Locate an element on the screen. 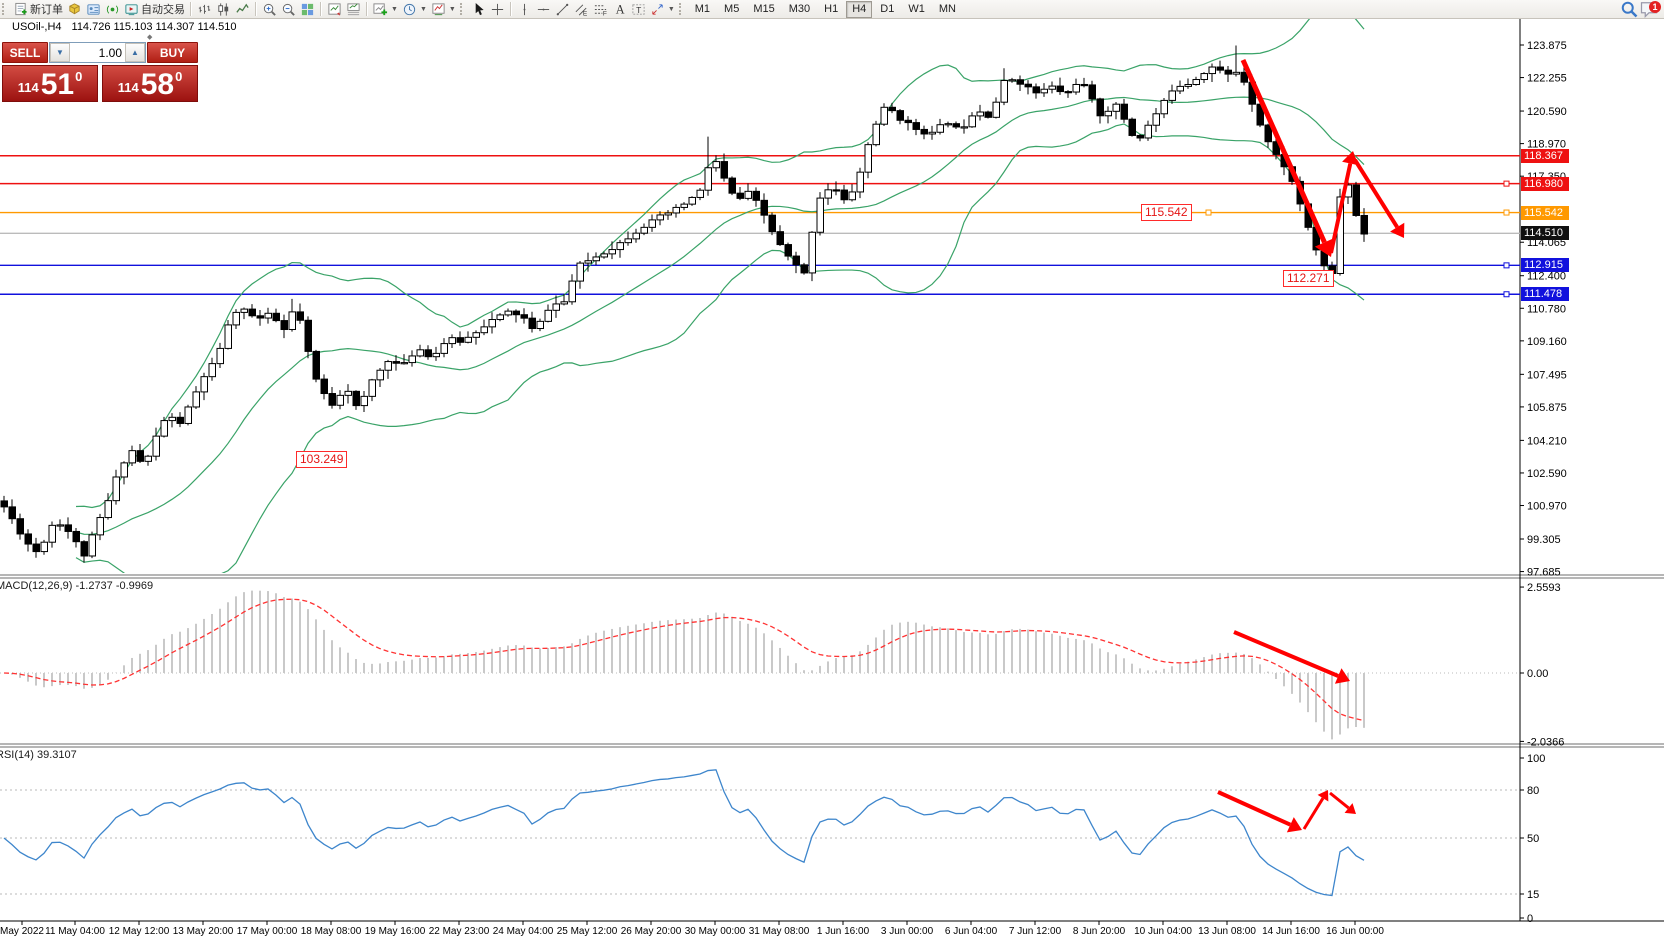  search-button is located at coordinates (1629, 9).